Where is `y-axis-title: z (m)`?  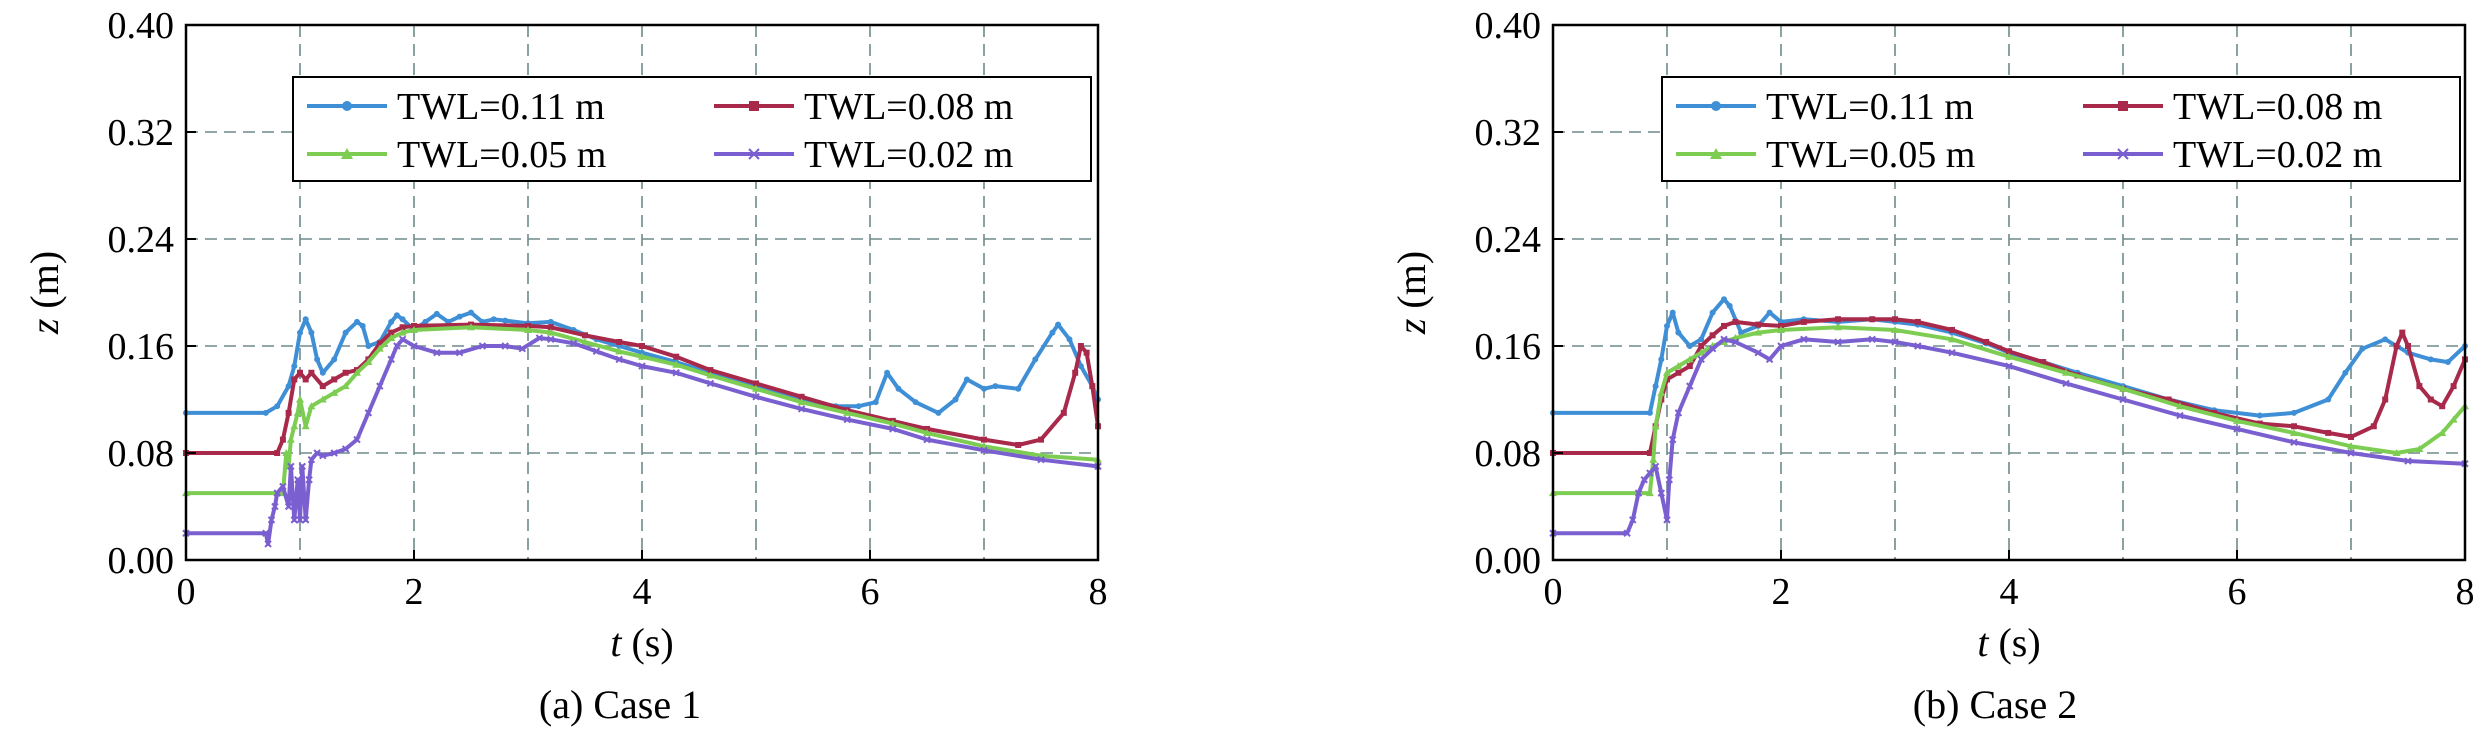 y-axis-title: z (m) is located at coordinates (44, 293).